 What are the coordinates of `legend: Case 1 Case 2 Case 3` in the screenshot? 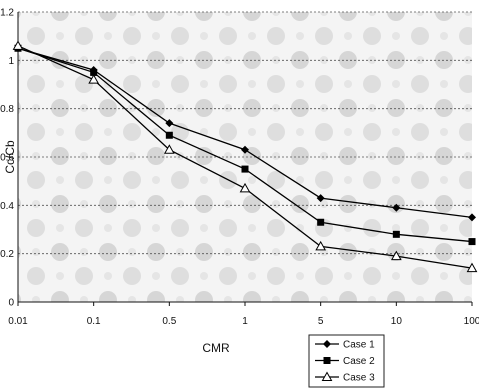 It's located at (346, 361).